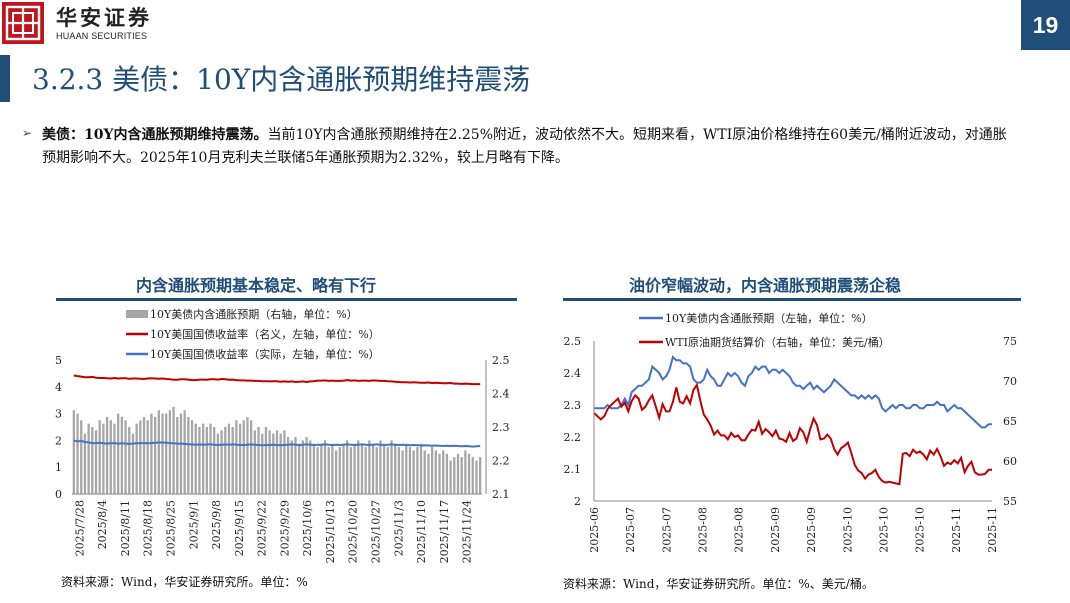 The image size is (1070, 603). Describe the element at coordinates (265, 334) in the screenshot. I see `chart1-legend-label: 10Y美国国债收益率（名义，左轴，单位：%）` at that location.